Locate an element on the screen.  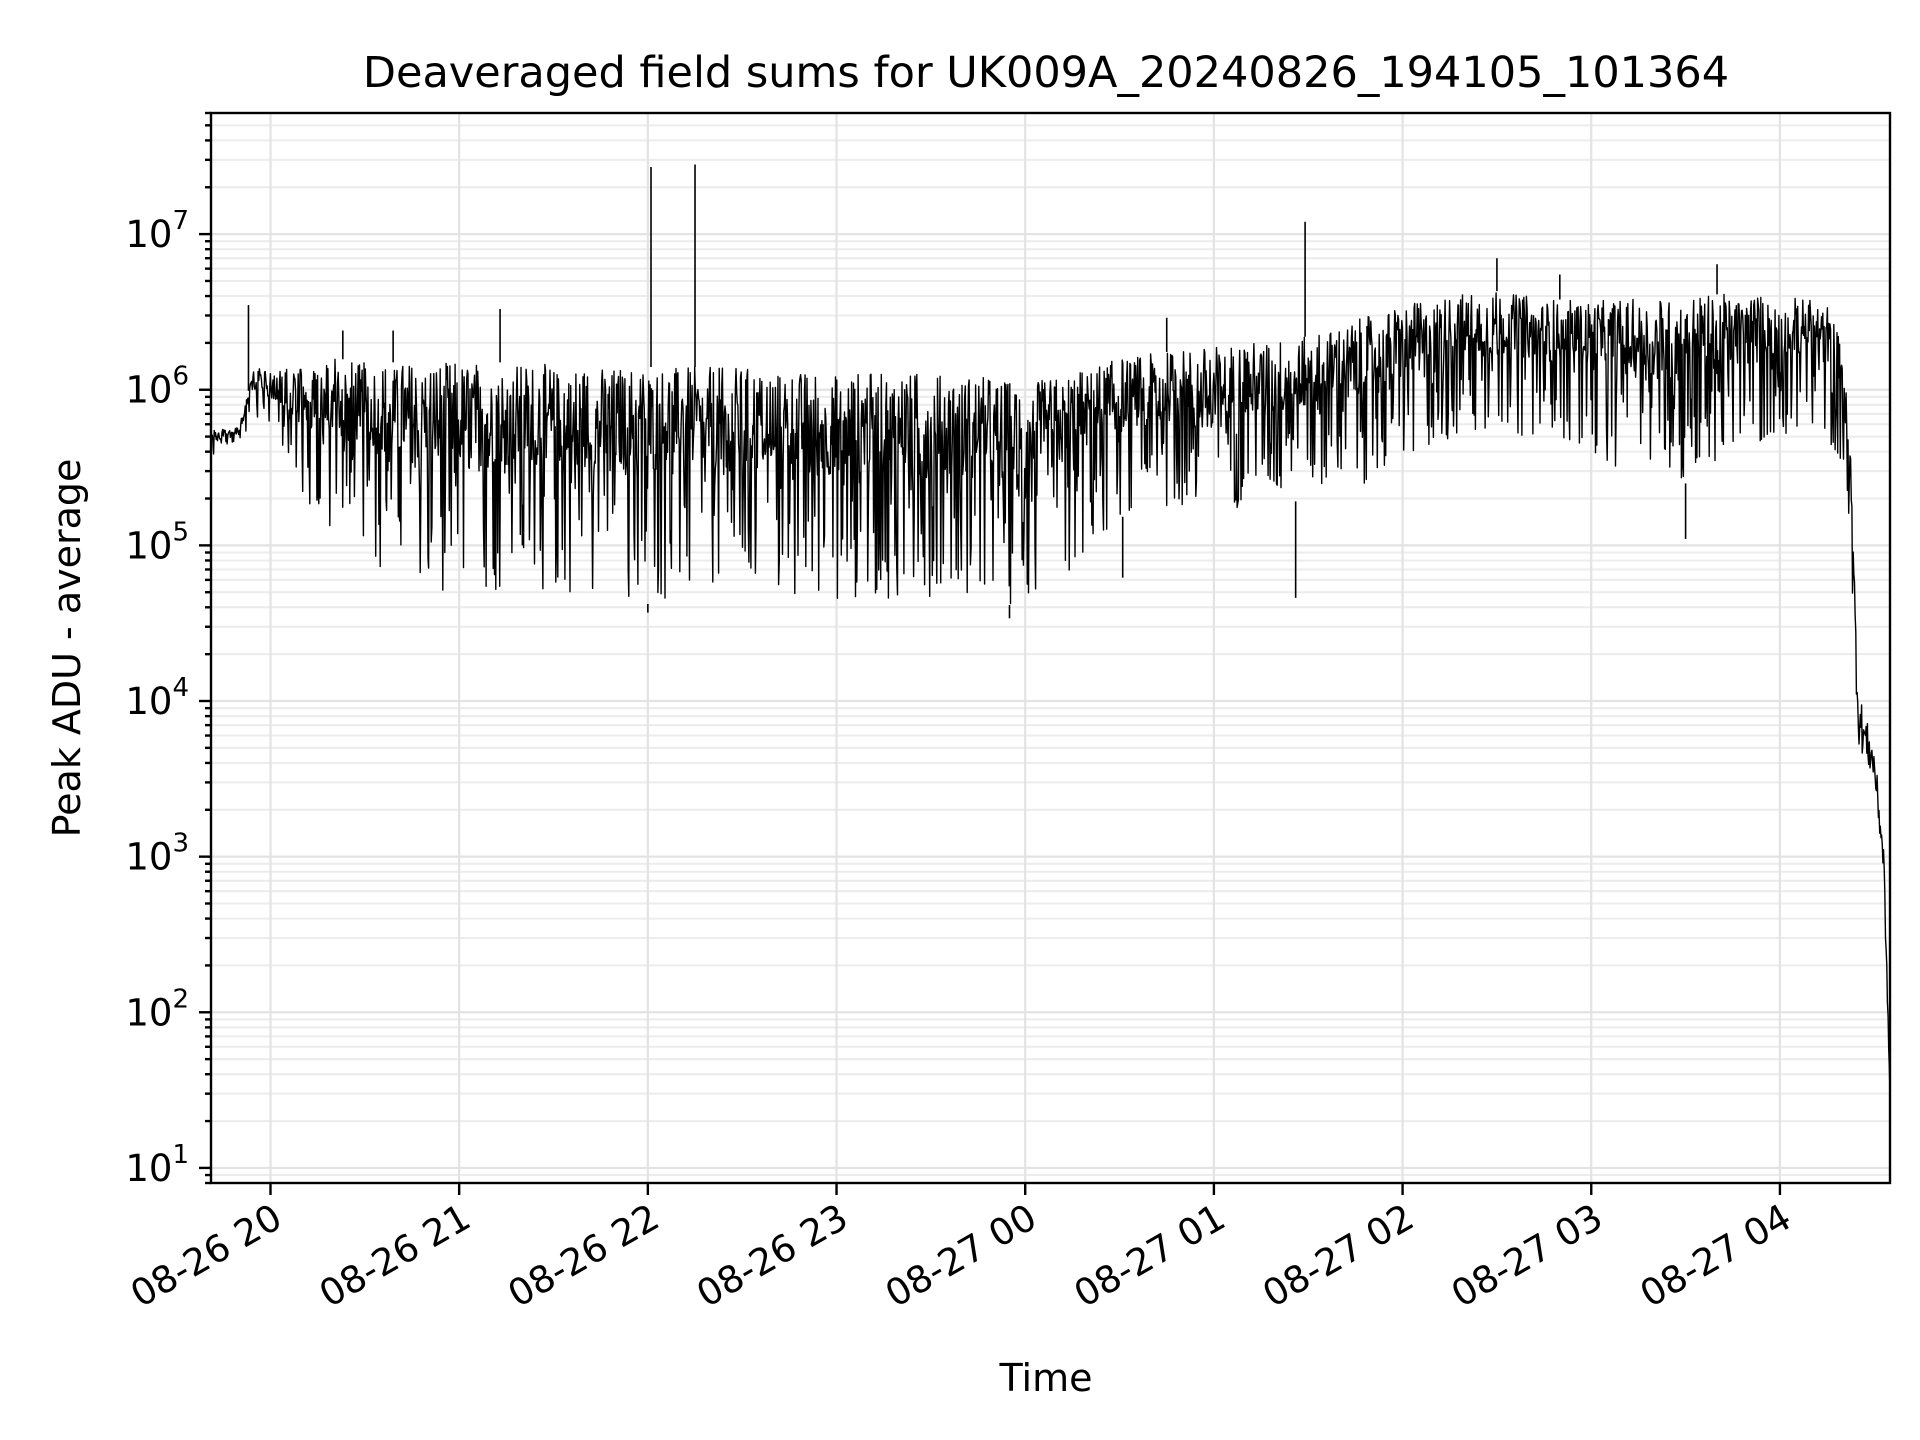
x-tick-label: 08-27 04 is located at coordinates (1716, 1256).